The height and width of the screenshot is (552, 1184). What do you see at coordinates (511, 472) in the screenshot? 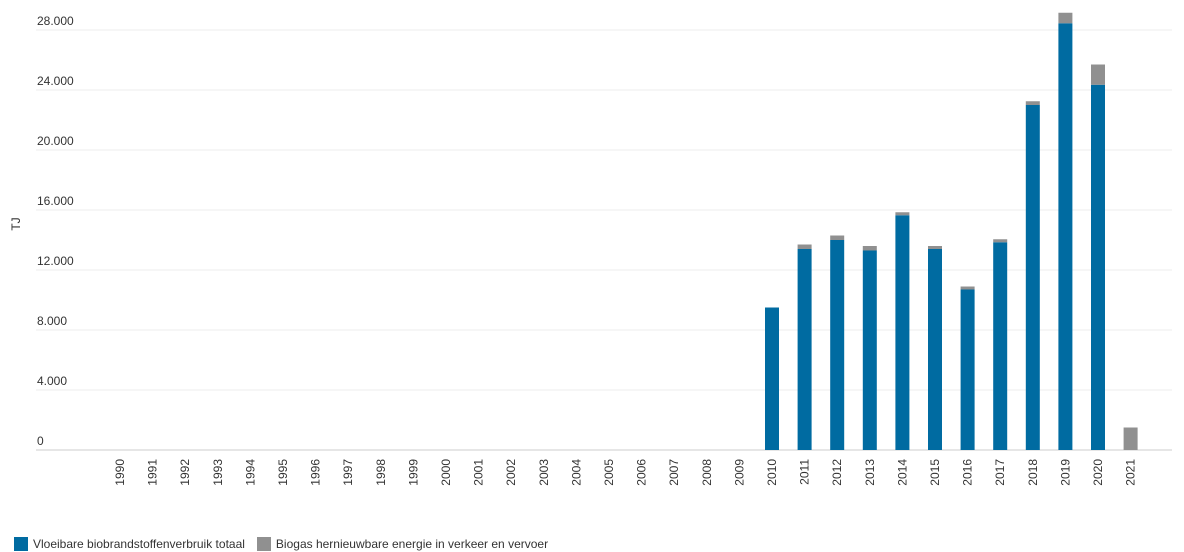
I see `x-tick-label: 2002` at bounding box center [511, 472].